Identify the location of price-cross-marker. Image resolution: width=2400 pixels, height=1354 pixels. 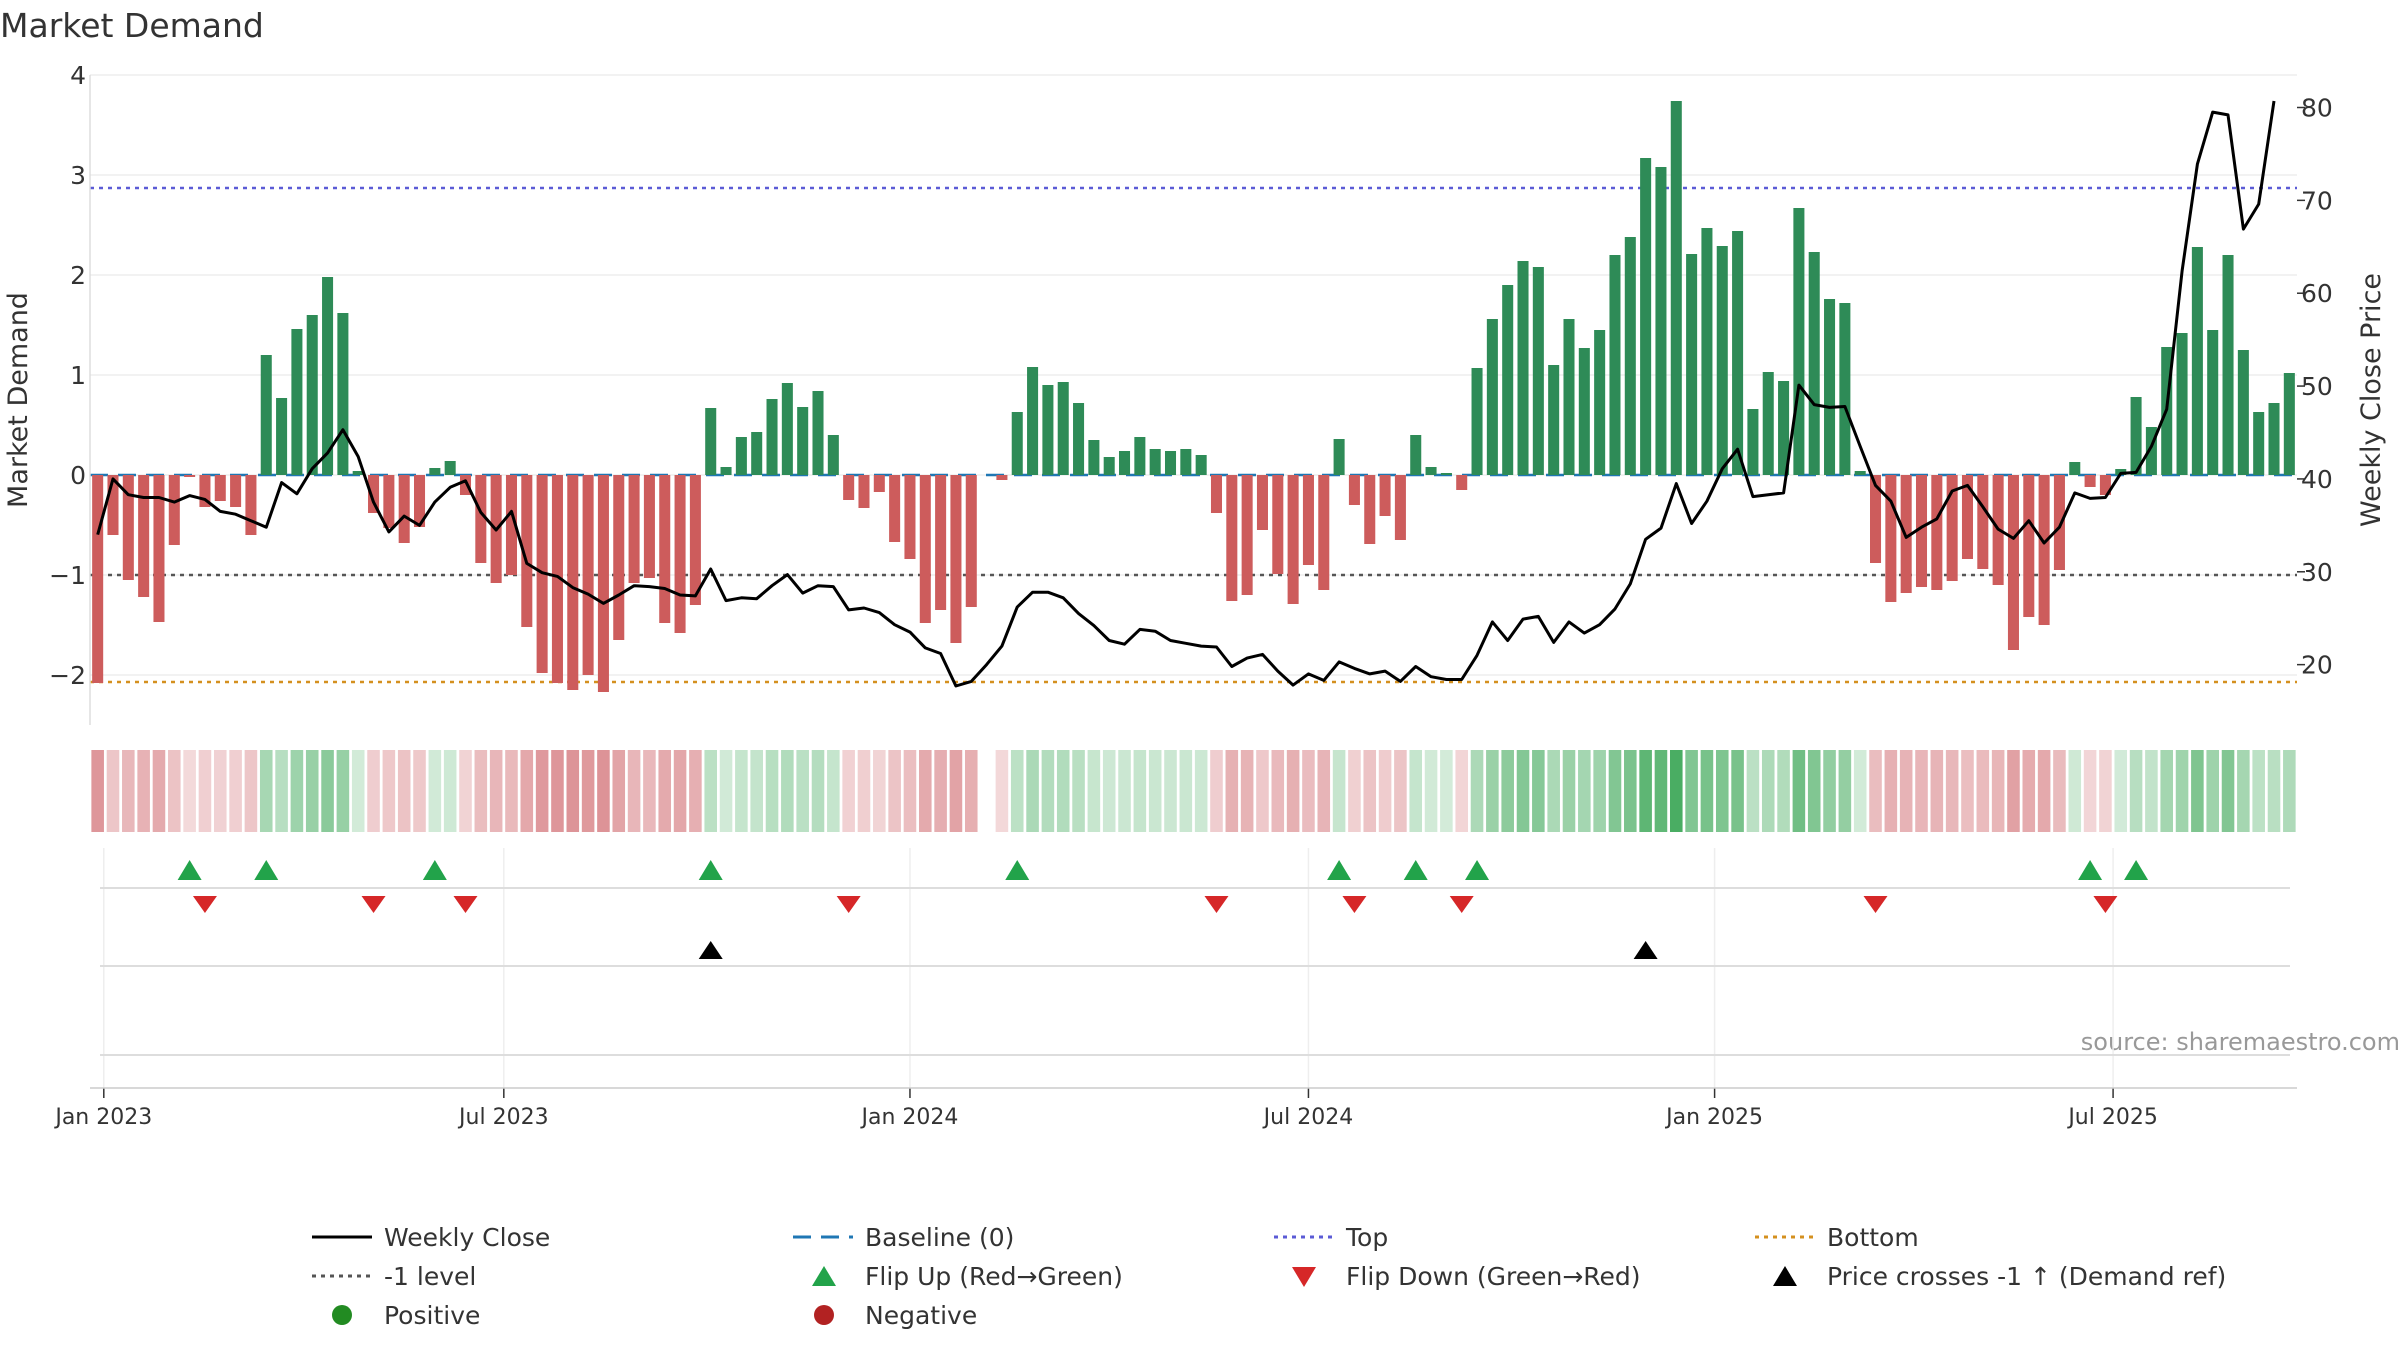
(710, 950).